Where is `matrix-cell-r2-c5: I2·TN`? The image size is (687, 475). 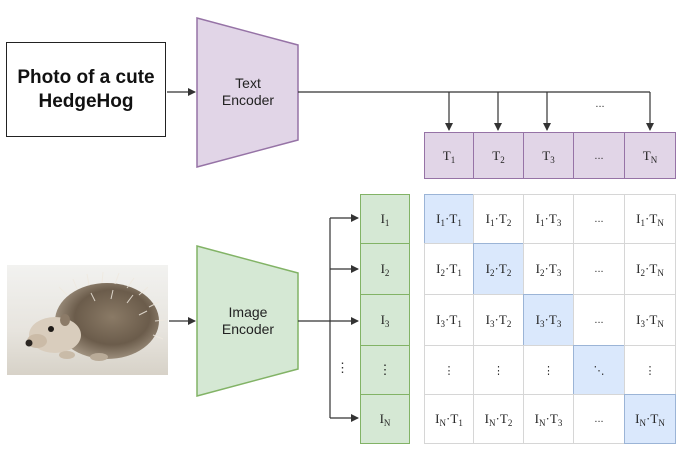 matrix-cell-r2-c5: I2·TN is located at coordinates (650, 269).